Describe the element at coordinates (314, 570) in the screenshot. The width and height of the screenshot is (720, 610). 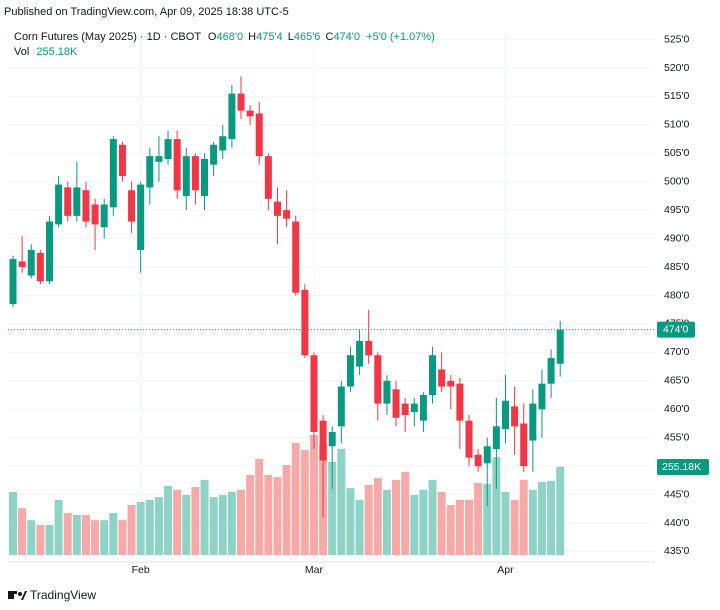
I see `x-tick-label: Mar` at that location.